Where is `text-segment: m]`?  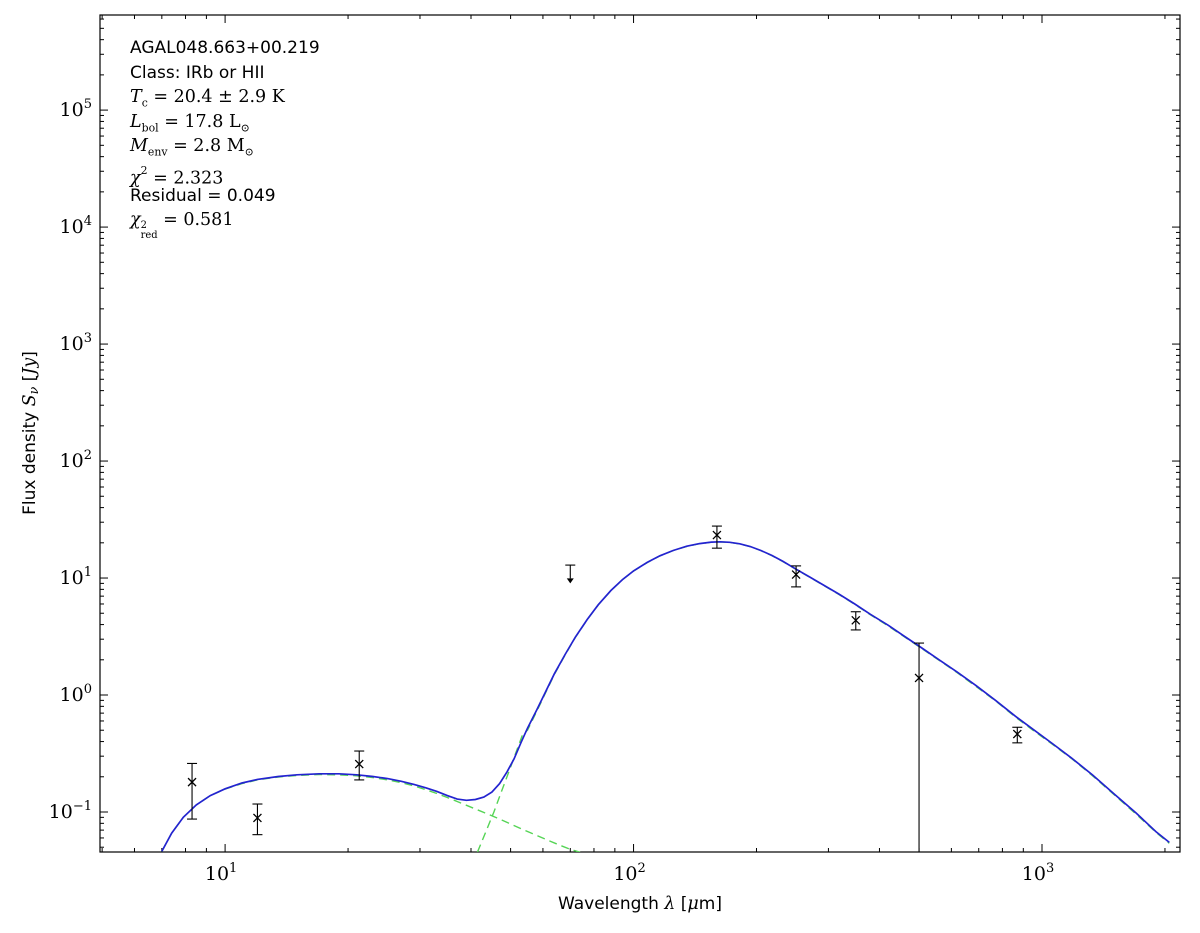 text-segment: m] is located at coordinates (710, 904).